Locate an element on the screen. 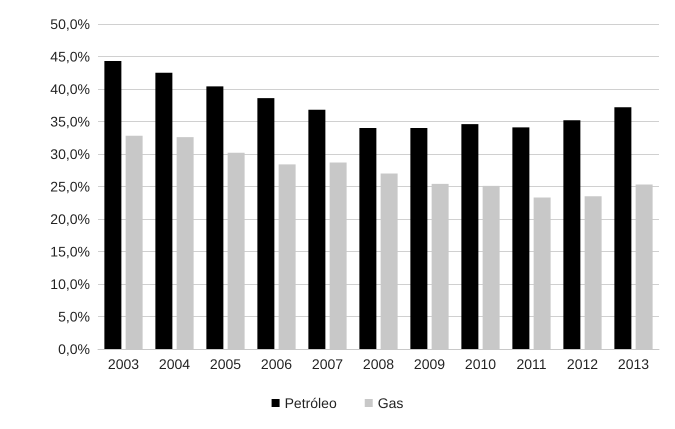  x-tick-label: 2008 is located at coordinates (378, 364).